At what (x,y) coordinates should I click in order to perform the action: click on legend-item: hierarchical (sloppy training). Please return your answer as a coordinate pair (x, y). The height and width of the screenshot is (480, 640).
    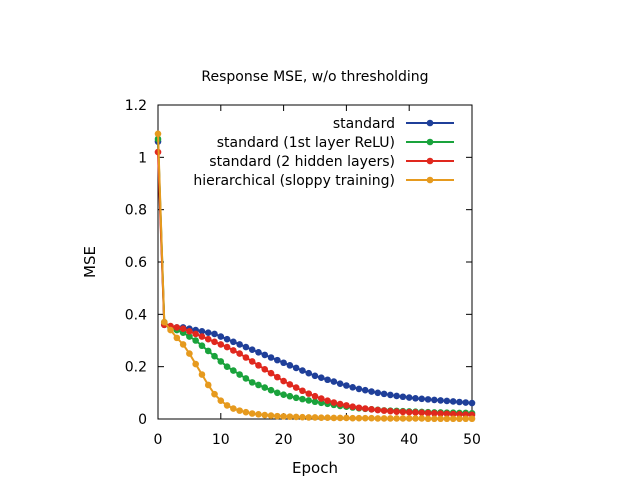
    Looking at the image, I should click on (323, 181).